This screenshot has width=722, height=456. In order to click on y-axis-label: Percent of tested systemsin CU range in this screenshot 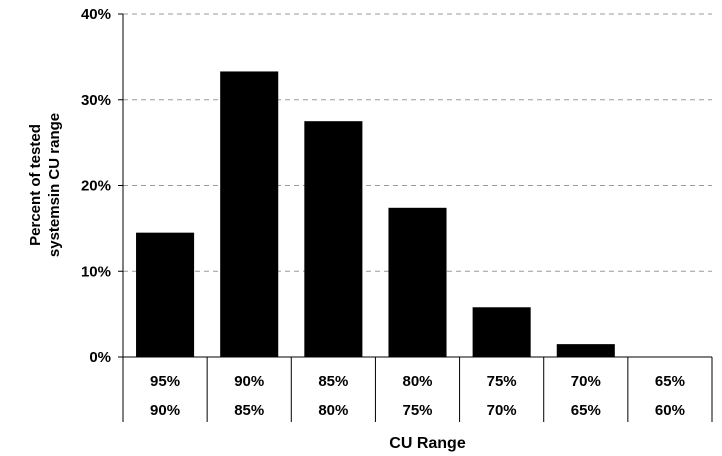, I will do `click(45, 185)`.